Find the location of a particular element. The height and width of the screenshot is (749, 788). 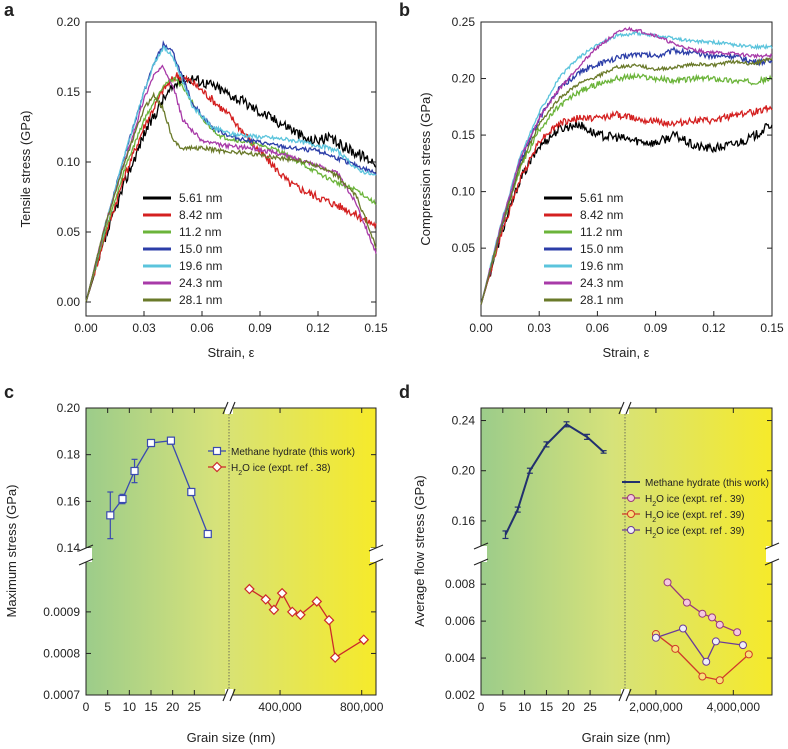

y-tick-label: 0.25 is located at coordinates (464, 22).